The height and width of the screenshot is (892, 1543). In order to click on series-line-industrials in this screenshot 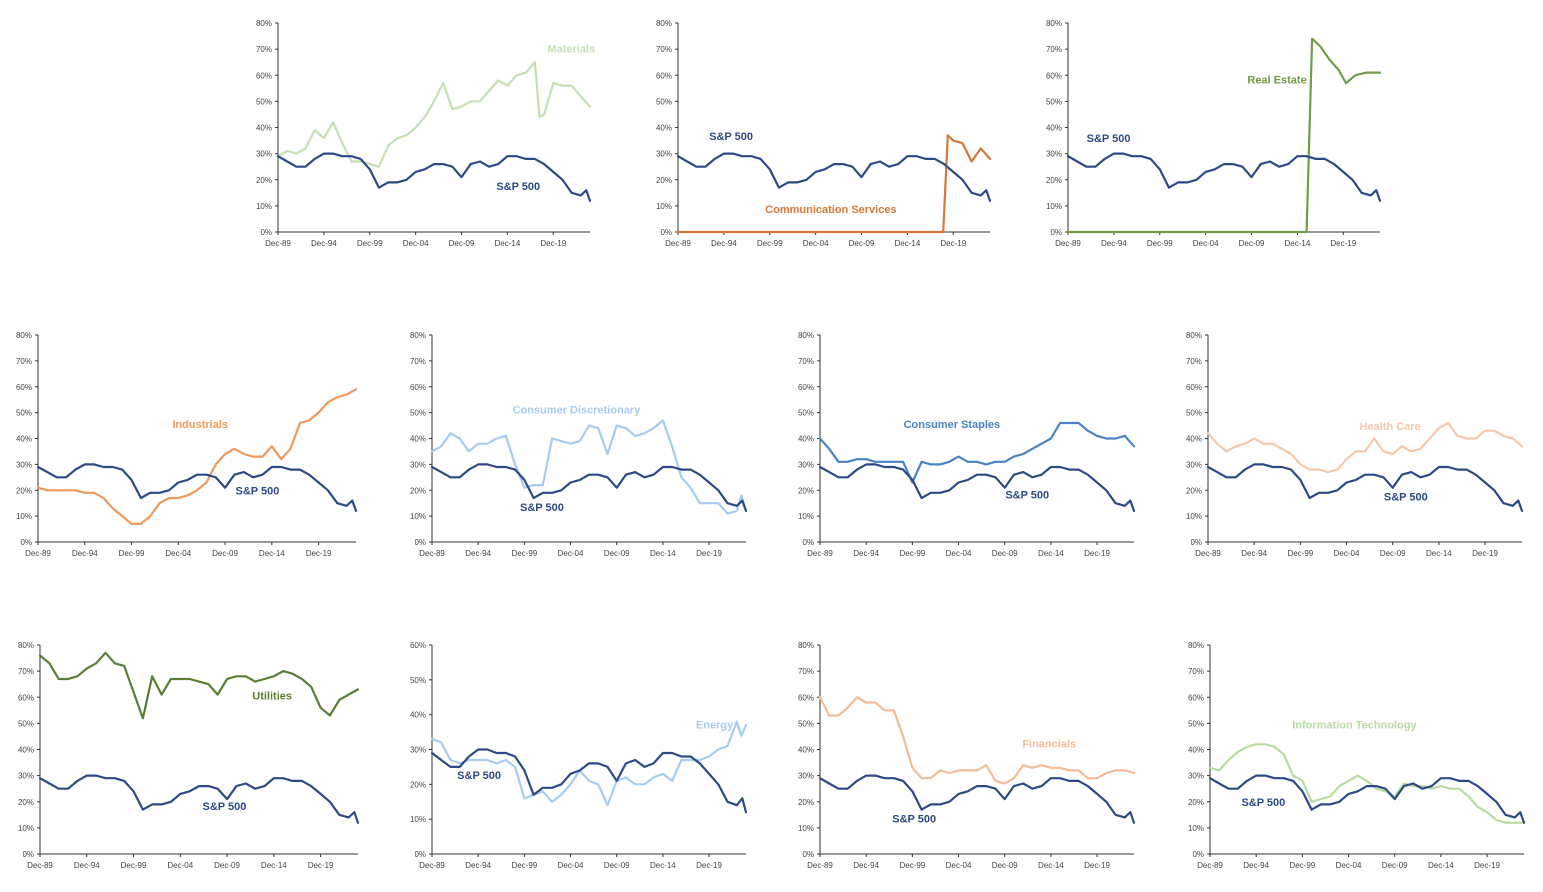, I will do `click(197, 456)`.